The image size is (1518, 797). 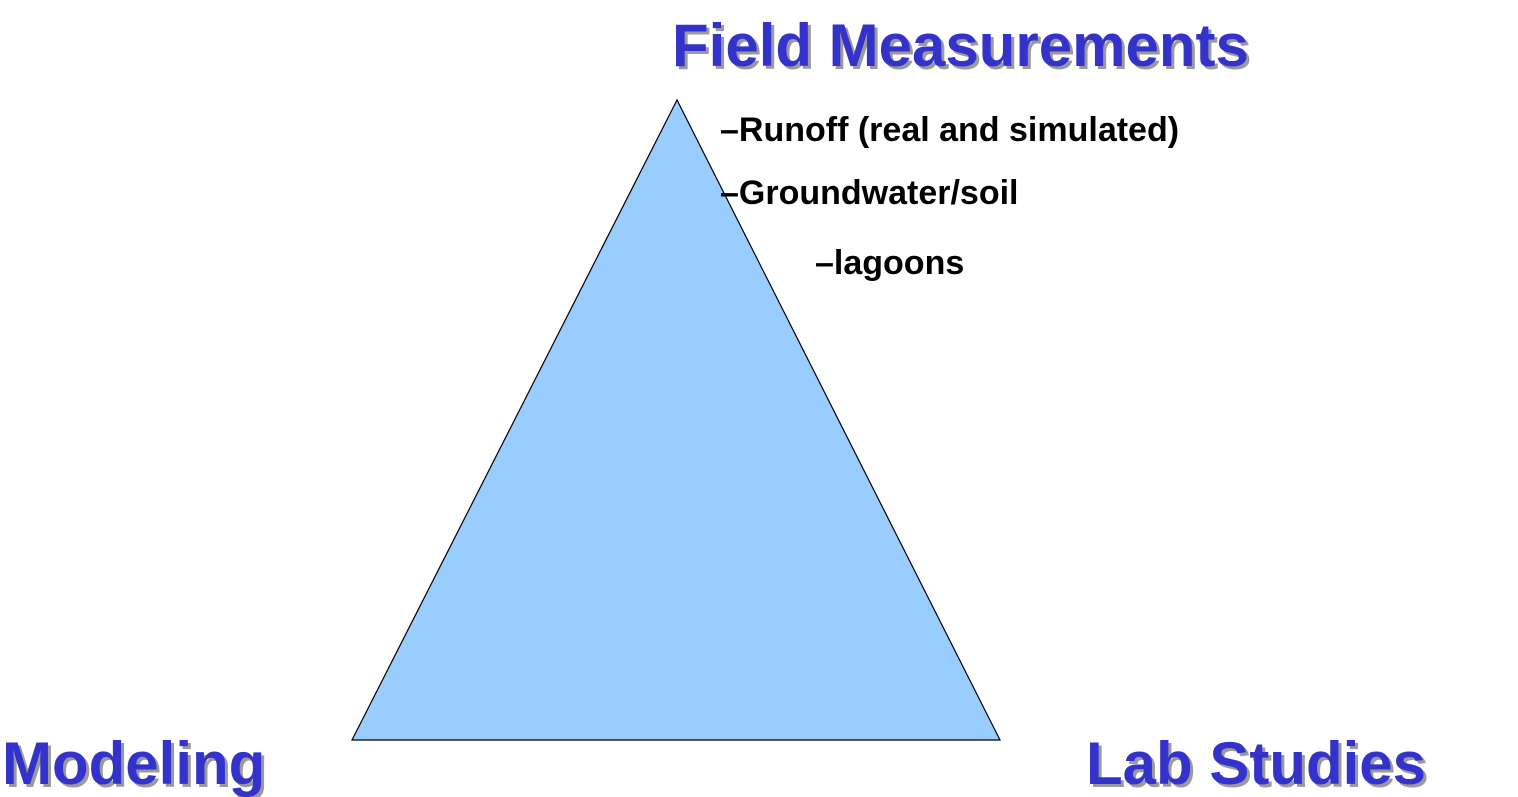 I want to click on list-item: –Groundwater/soil, so click(x=869, y=193).